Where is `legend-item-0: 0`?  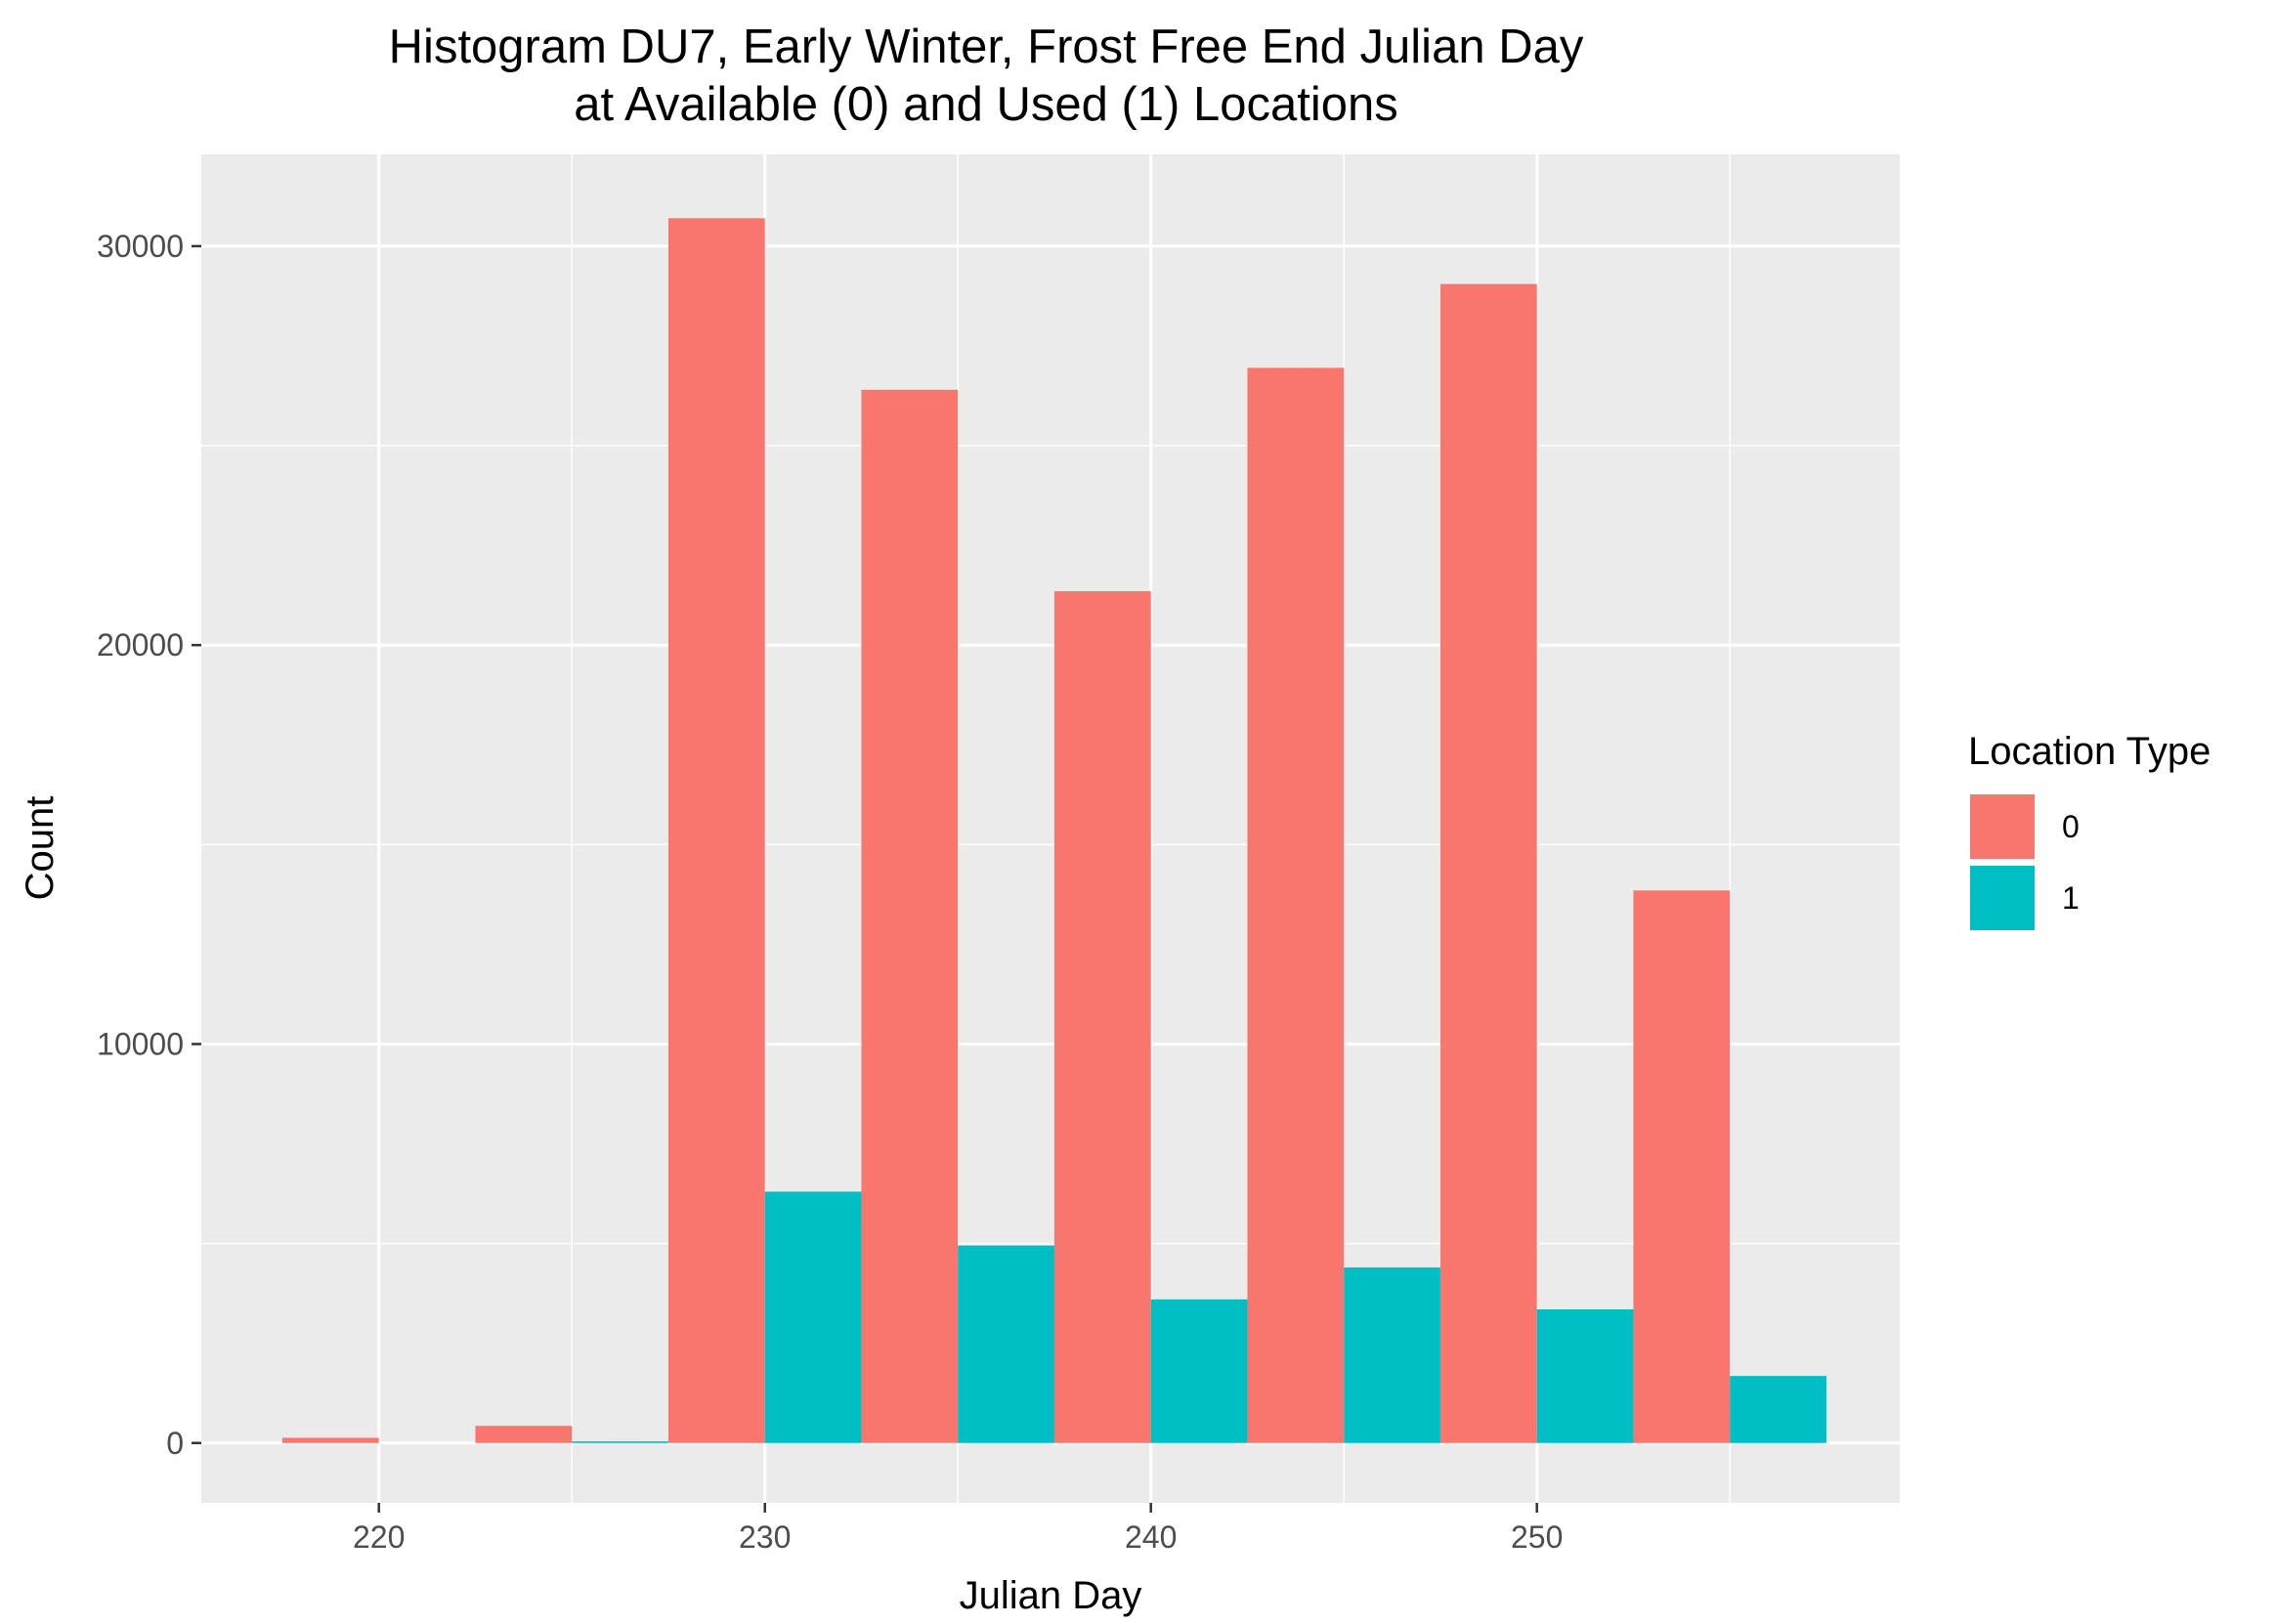 legend-item-0: 0 is located at coordinates (2025, 827).